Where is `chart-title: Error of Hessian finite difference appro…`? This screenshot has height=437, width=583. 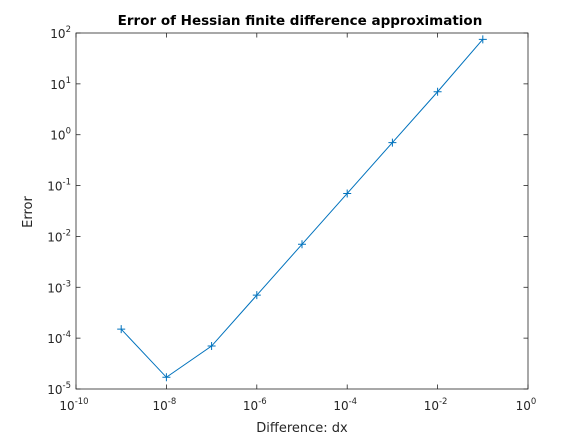 chart-title: Error of Hessian finite difference appro… is located at coordinates (300, 21).